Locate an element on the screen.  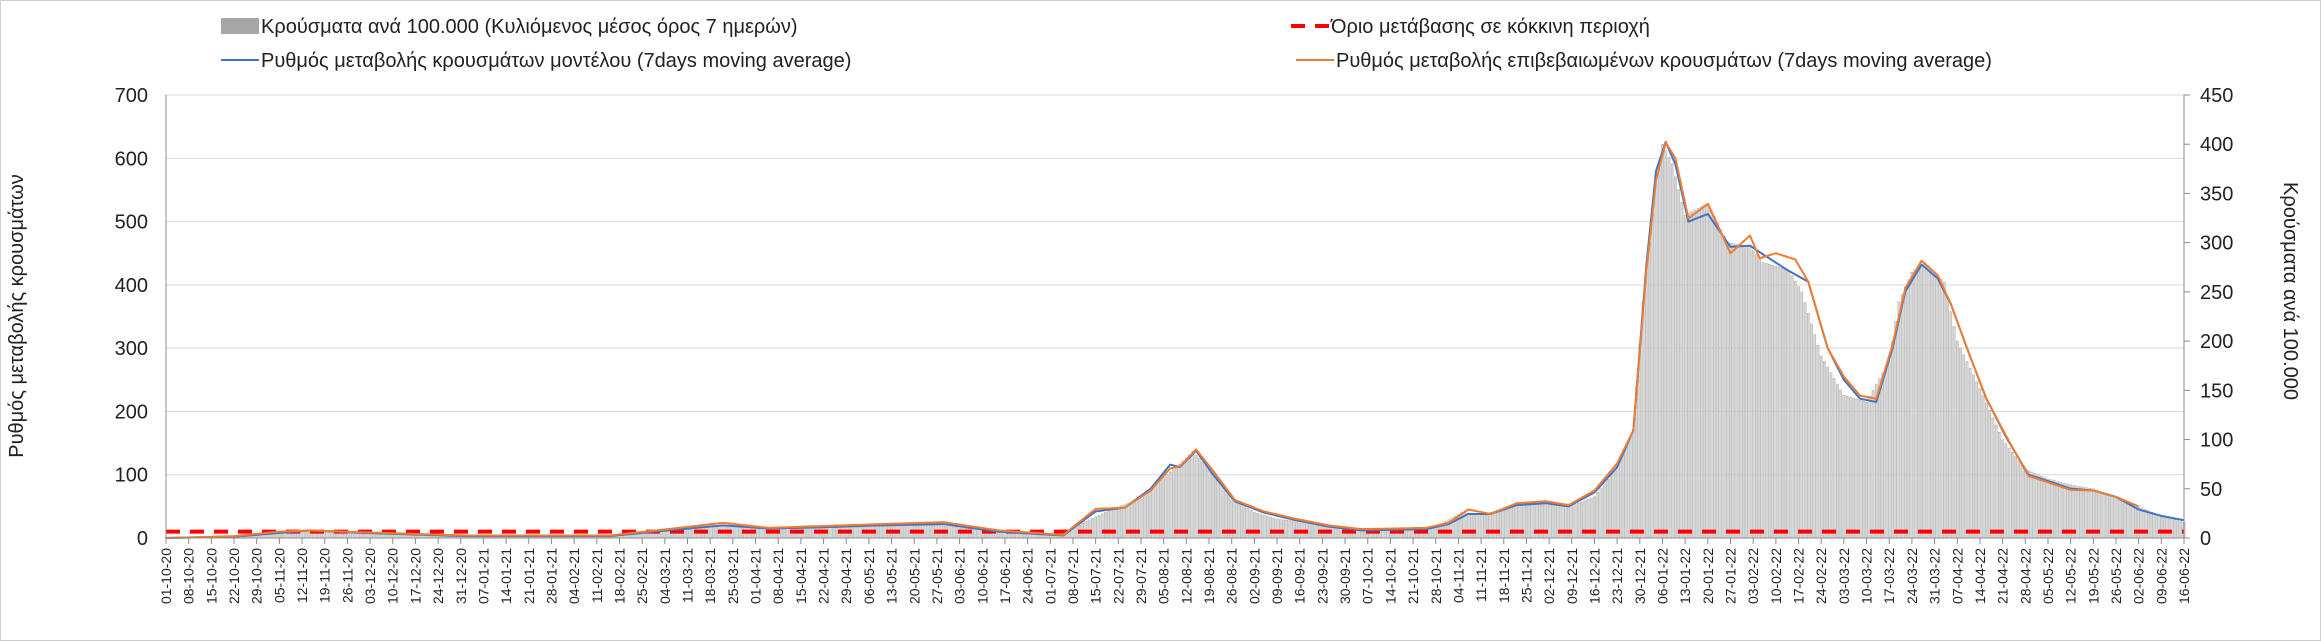
x-tick-label: 03-06-21 is located at coordinates (960, 576).